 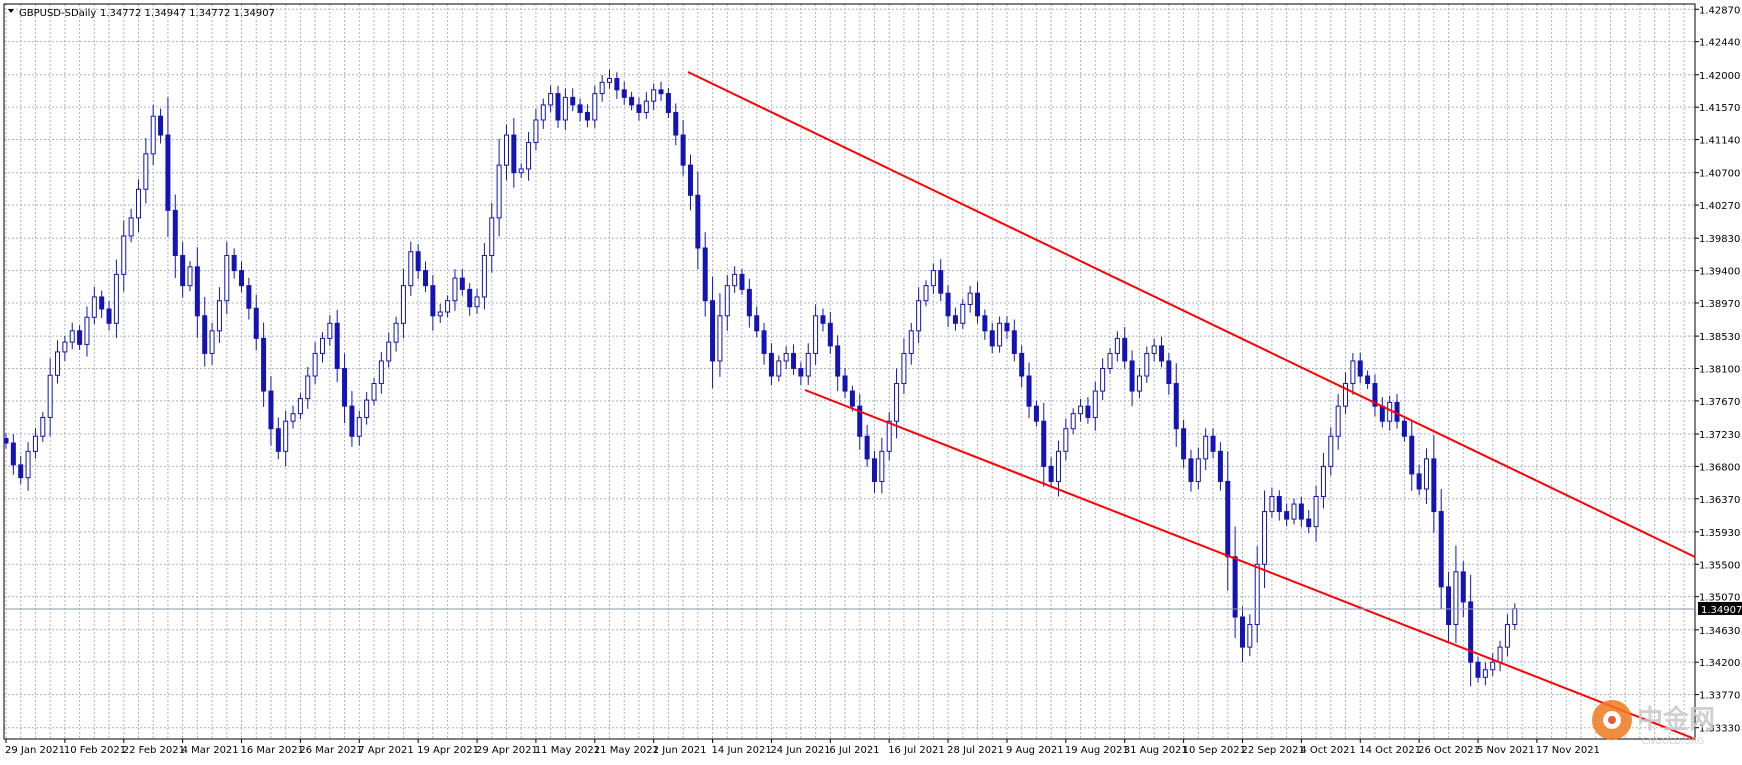 What do you see at coordinates (95, 750) in the screenshot?
I see `time-tick-label: 10 Feb 2021` at bounding box center [95, 750].